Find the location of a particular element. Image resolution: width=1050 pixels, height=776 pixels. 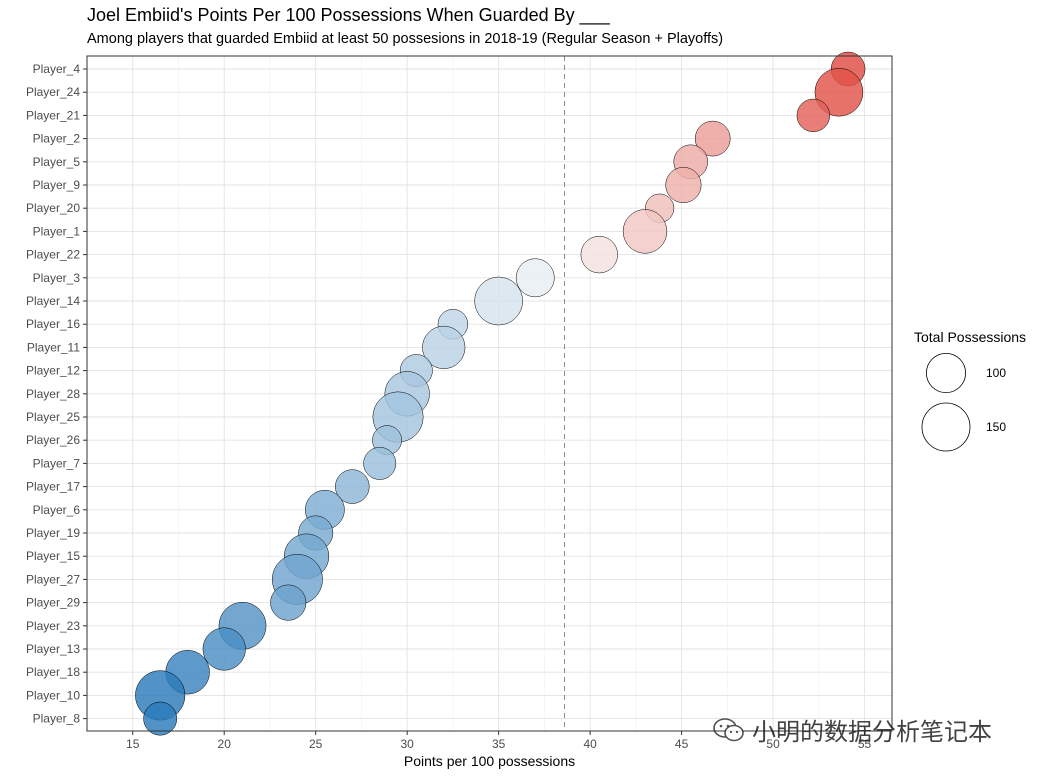

y-tick-label: Player_23 is located at coordinates (53, 626).